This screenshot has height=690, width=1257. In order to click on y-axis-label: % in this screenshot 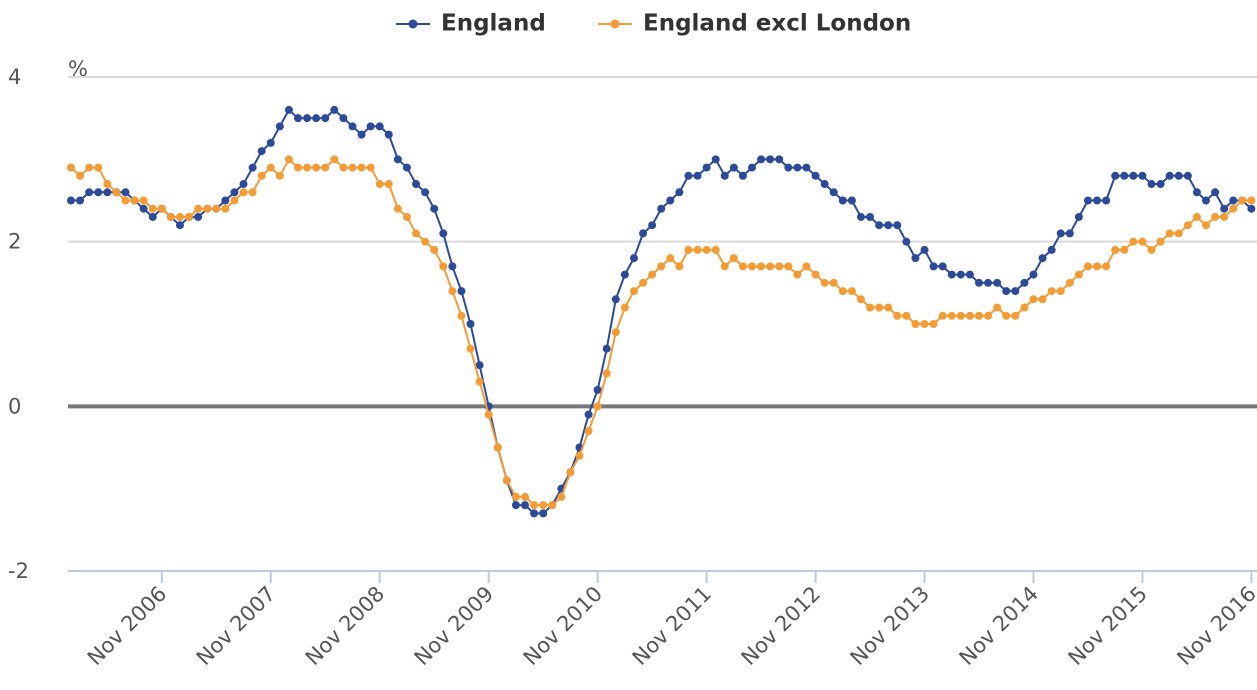, I will do `click(78, 69)`.